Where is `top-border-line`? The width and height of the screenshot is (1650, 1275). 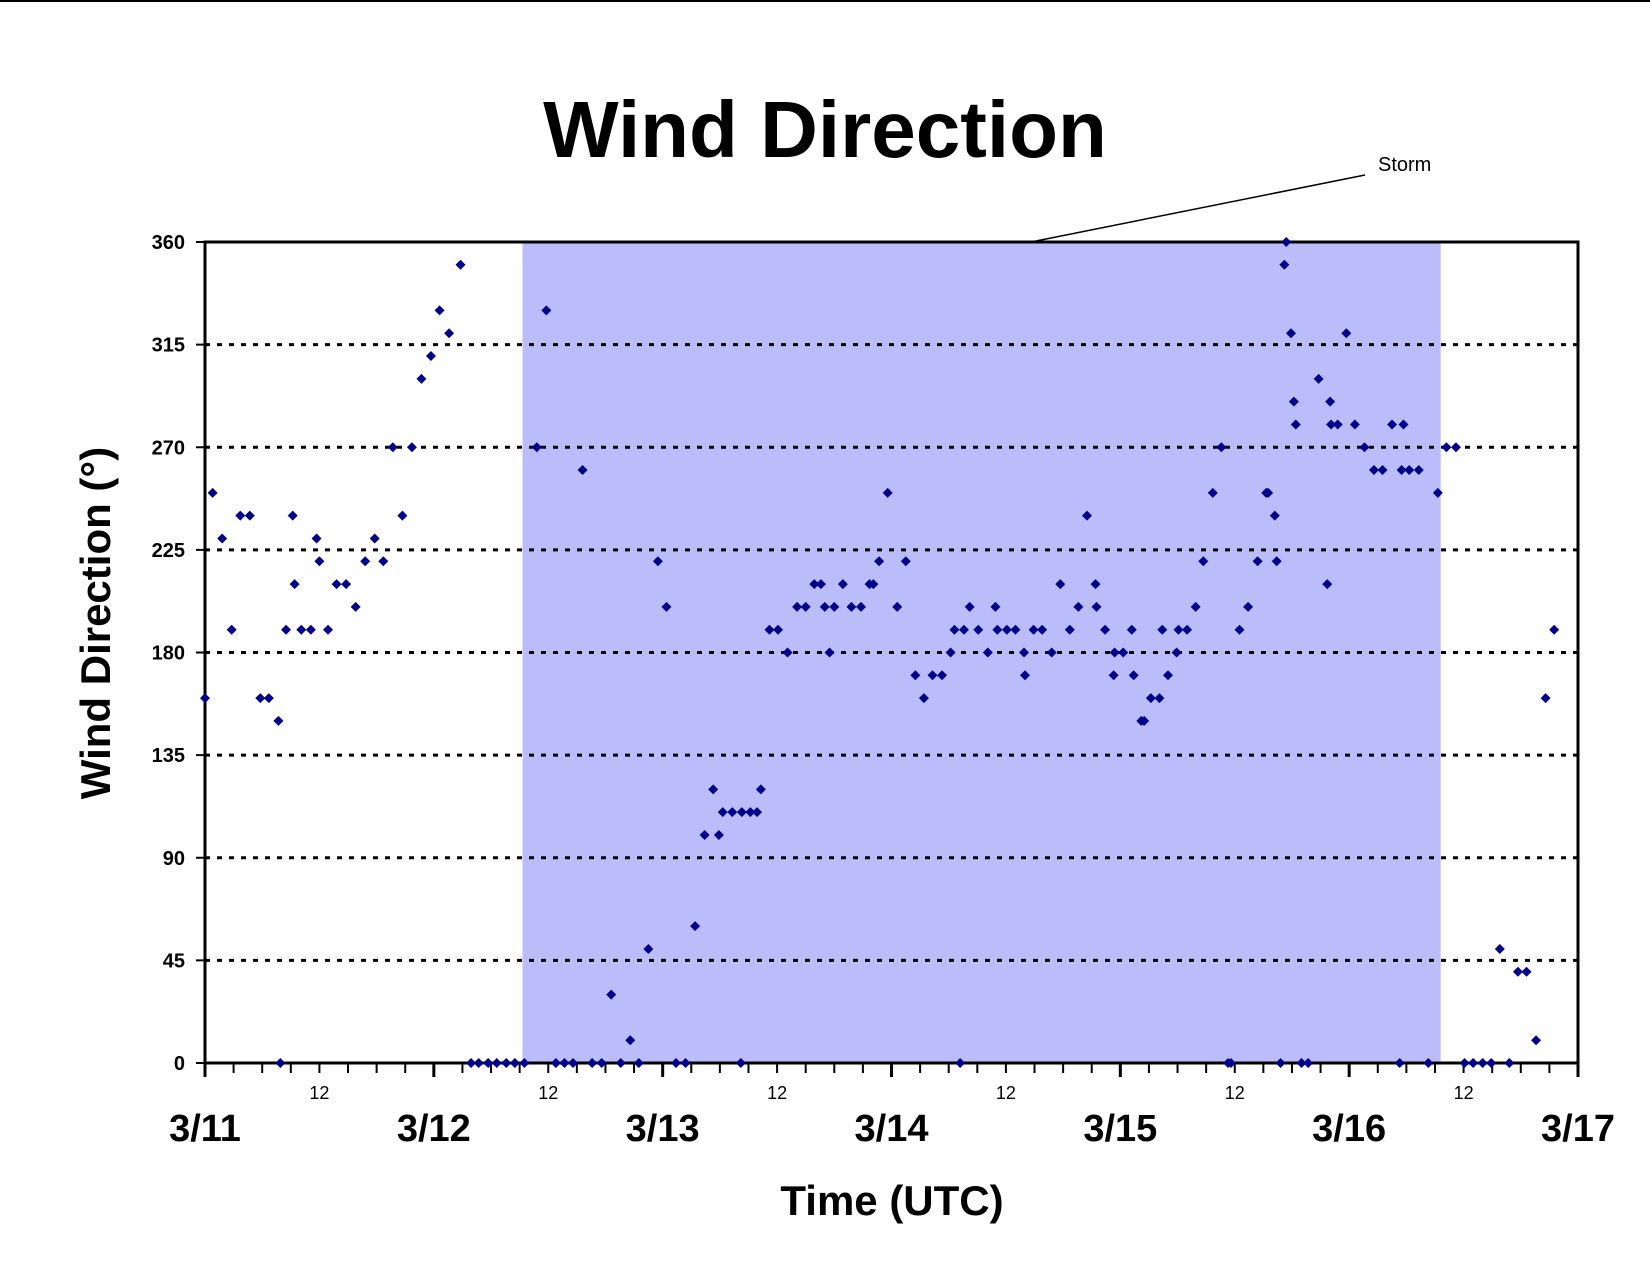
top-border-line is located at coordinates (825, 1).